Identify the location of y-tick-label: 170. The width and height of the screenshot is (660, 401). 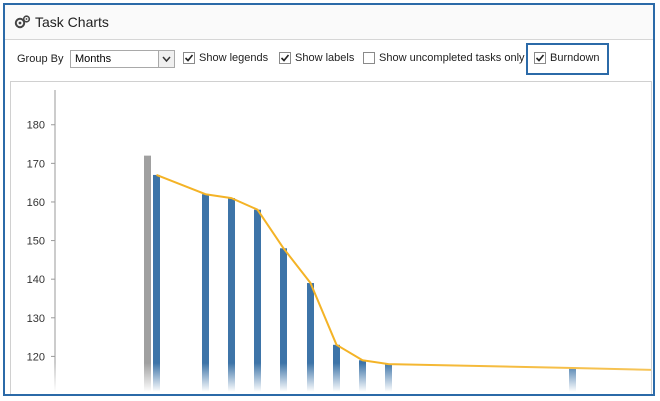
(36, 164).